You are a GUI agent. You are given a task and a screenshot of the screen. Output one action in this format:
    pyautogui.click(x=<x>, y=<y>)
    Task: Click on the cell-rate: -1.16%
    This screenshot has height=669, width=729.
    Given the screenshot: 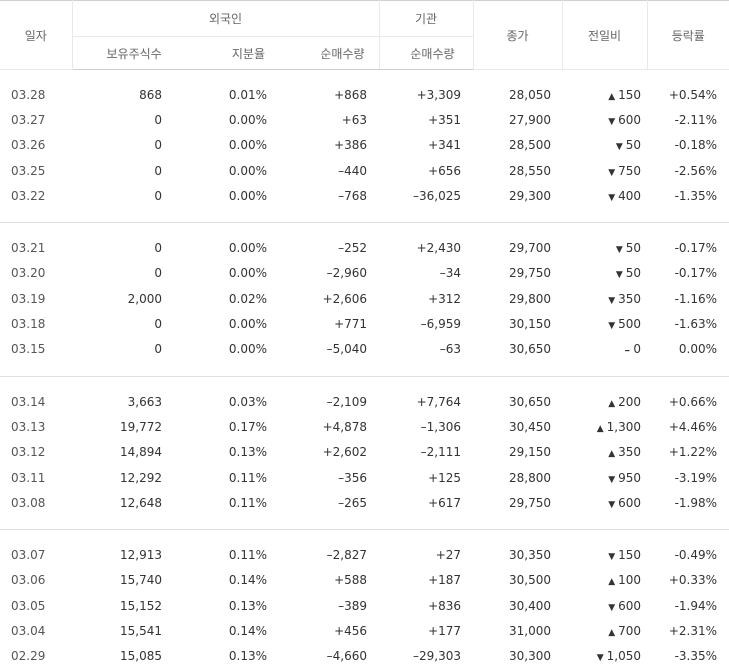 What is the action you would take?
    pyautogui.click(x=696, y=298)
    